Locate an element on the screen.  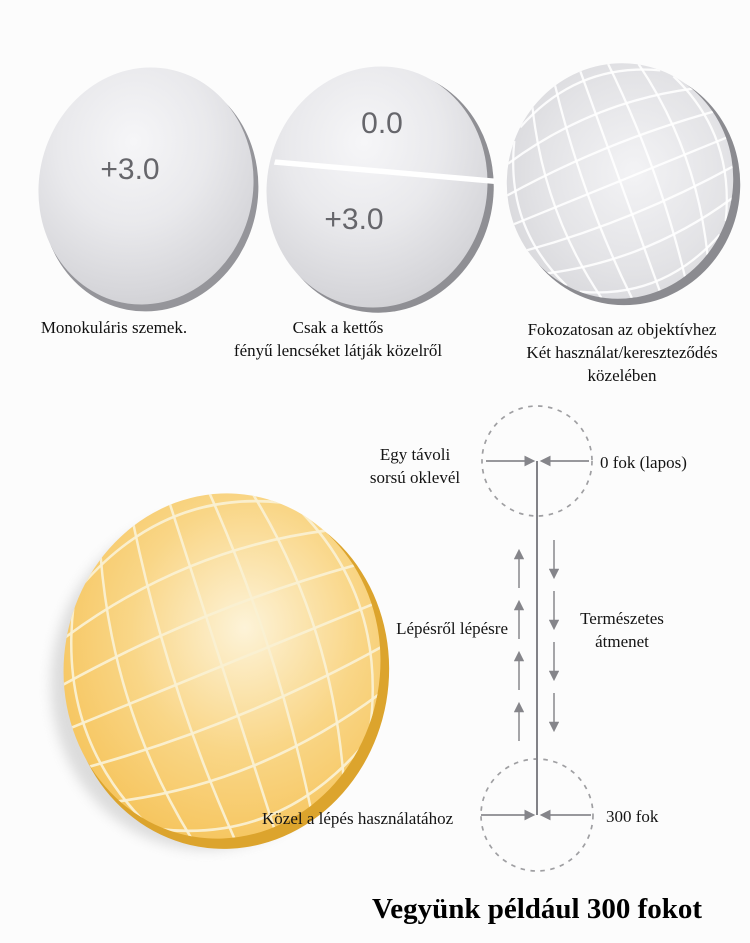
caption-line: Csak a kettős is located at coordinates (338, 327).